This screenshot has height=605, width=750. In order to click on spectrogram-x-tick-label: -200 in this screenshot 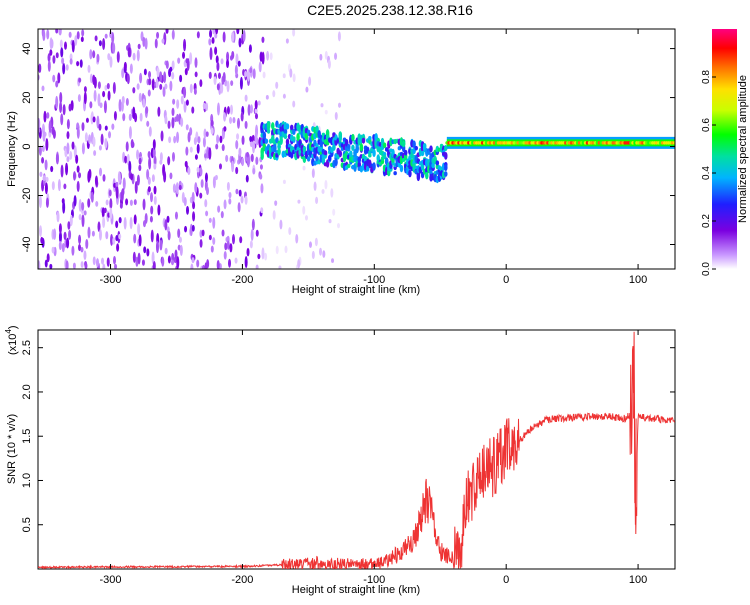, I will do `click(242, 280)`.